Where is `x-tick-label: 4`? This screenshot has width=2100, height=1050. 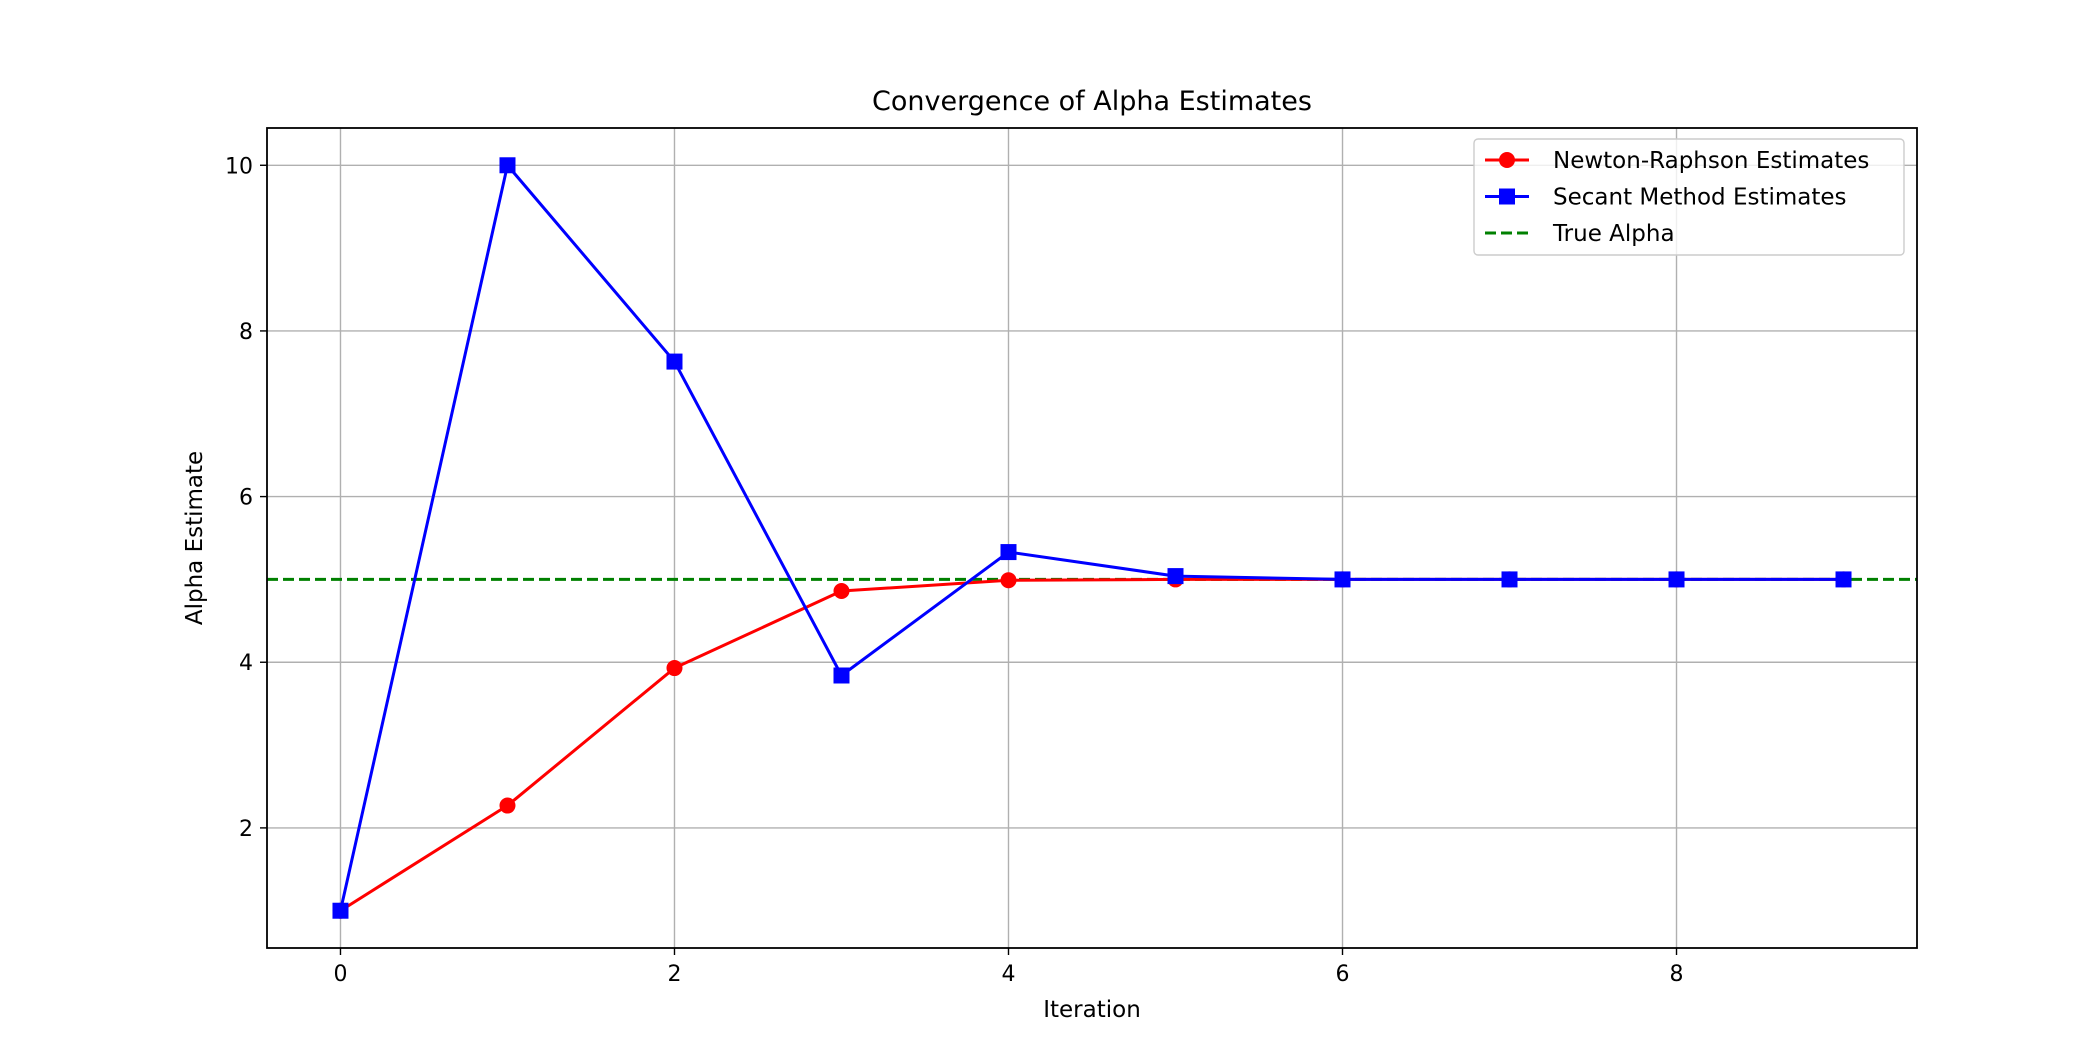 x-tick-label: 4 is located at coordinates (1008, 974).